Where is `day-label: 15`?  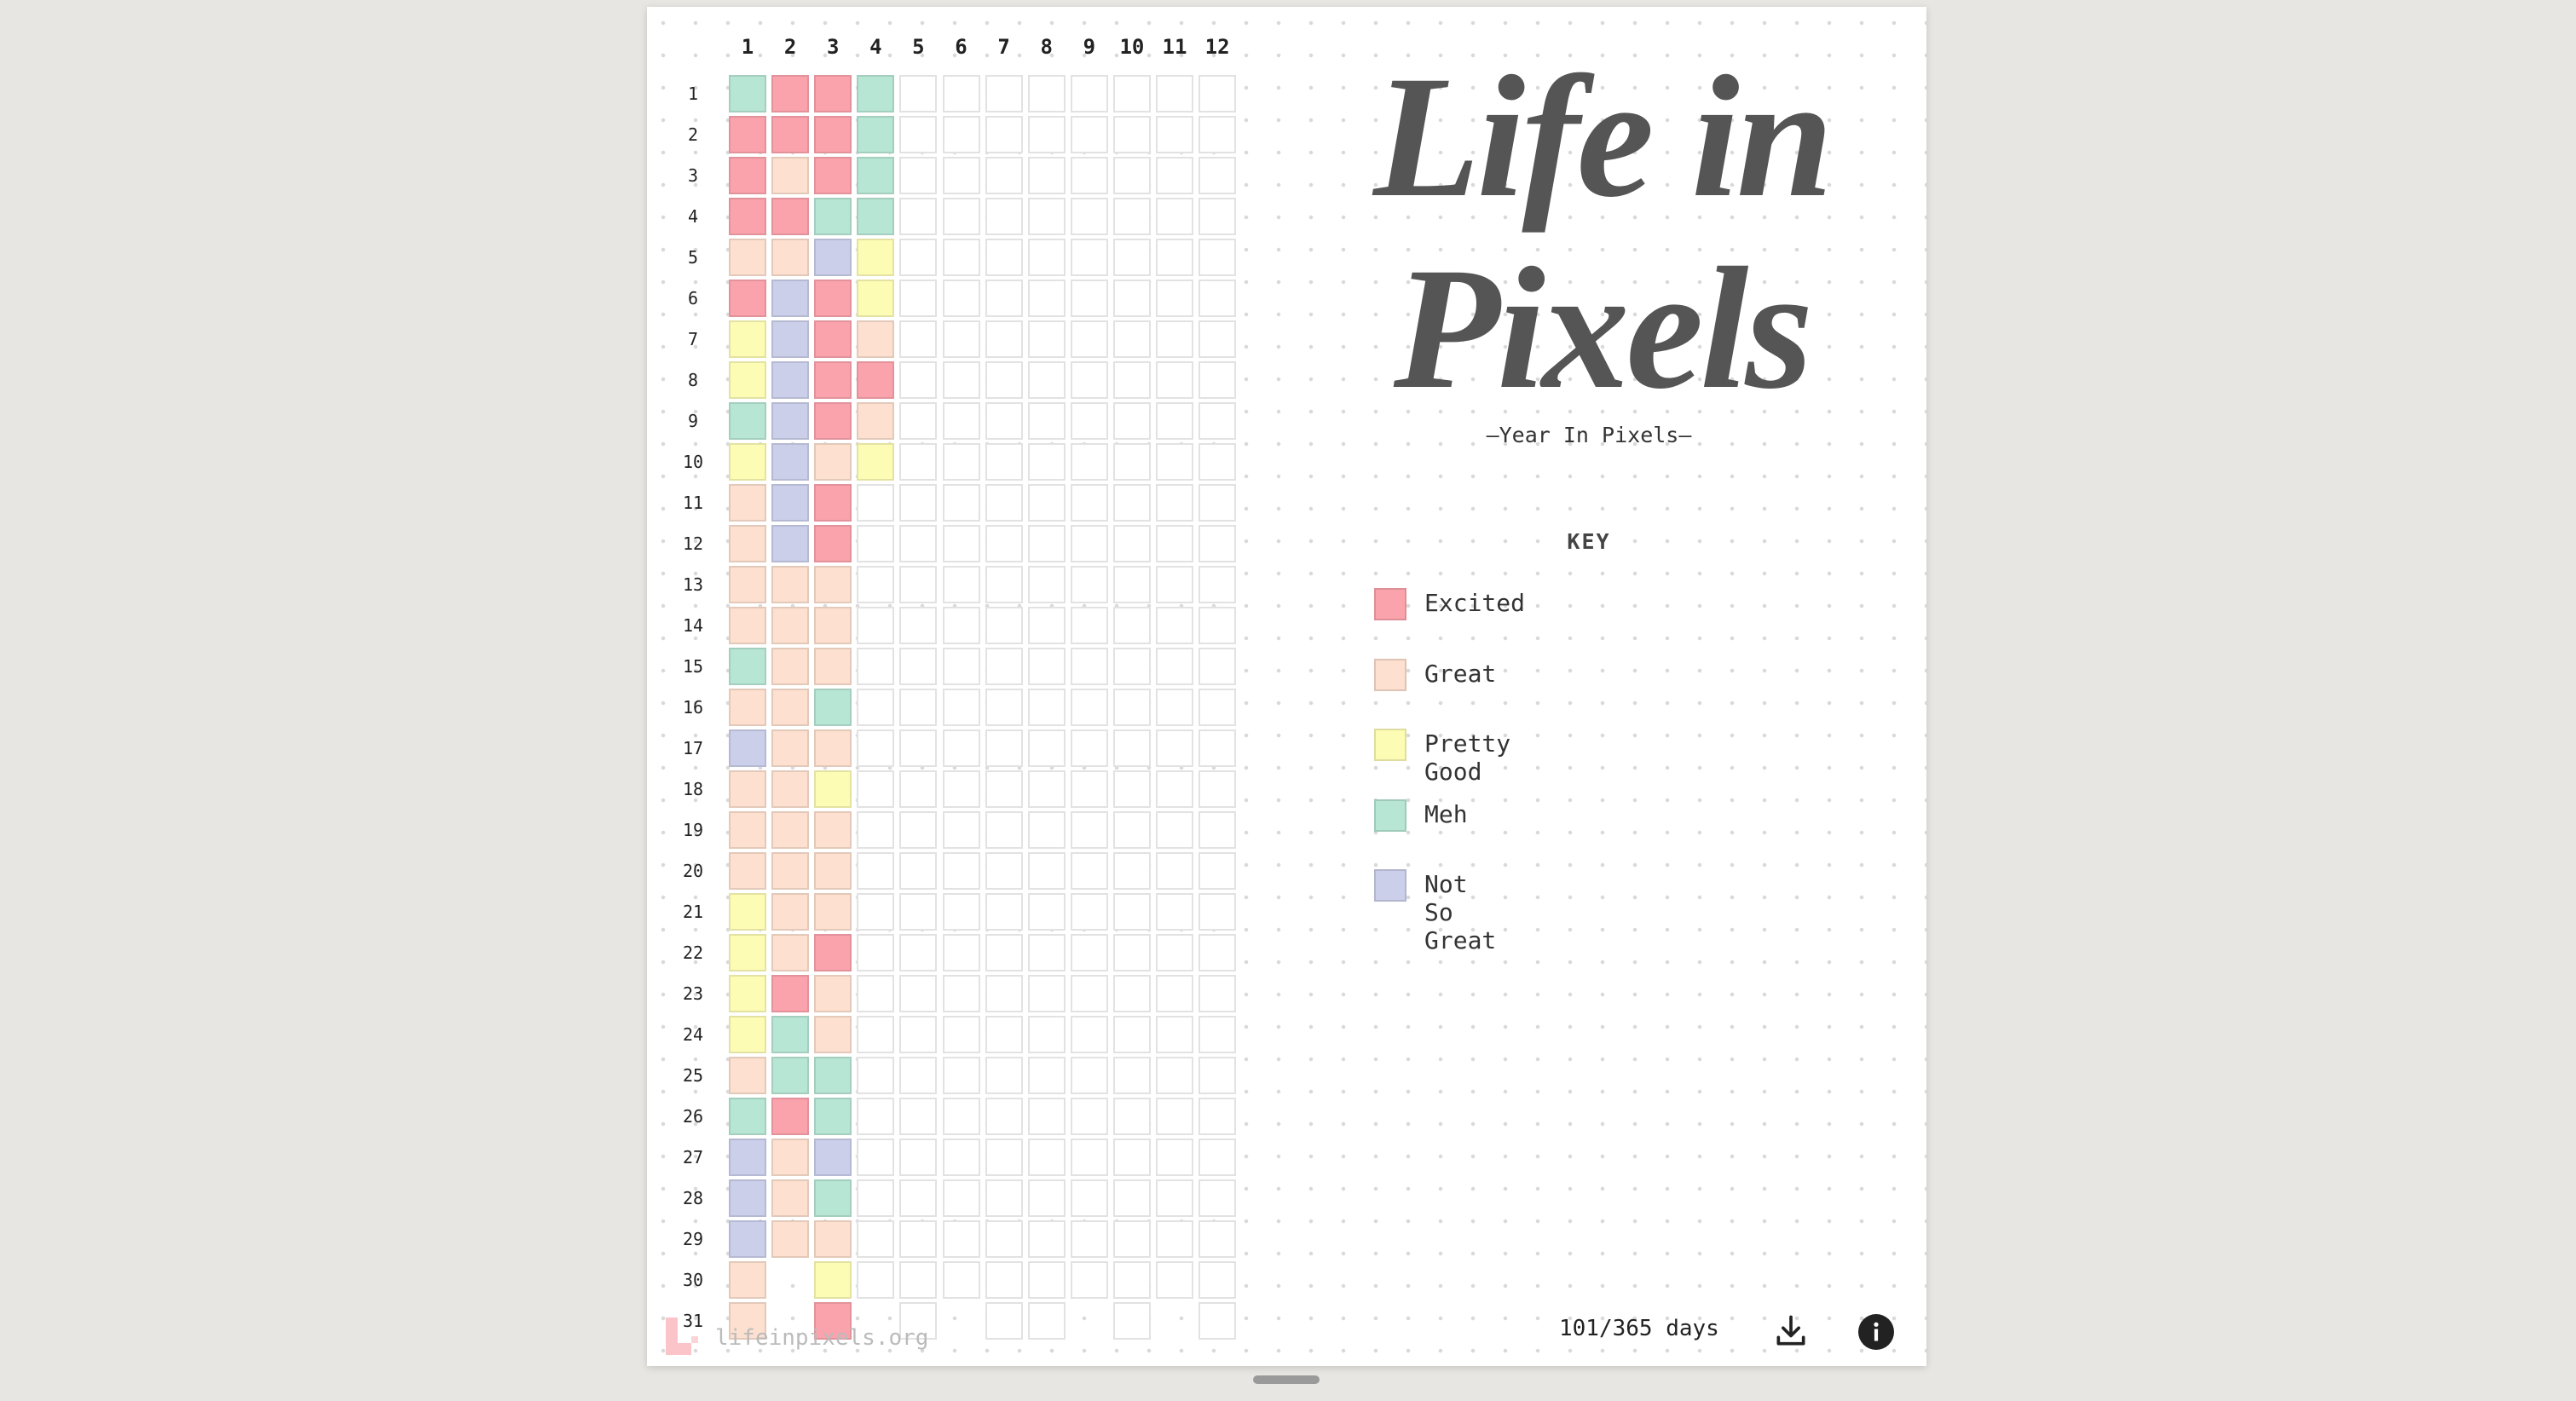
day-label: 15 is located at coordinates (693, 666).